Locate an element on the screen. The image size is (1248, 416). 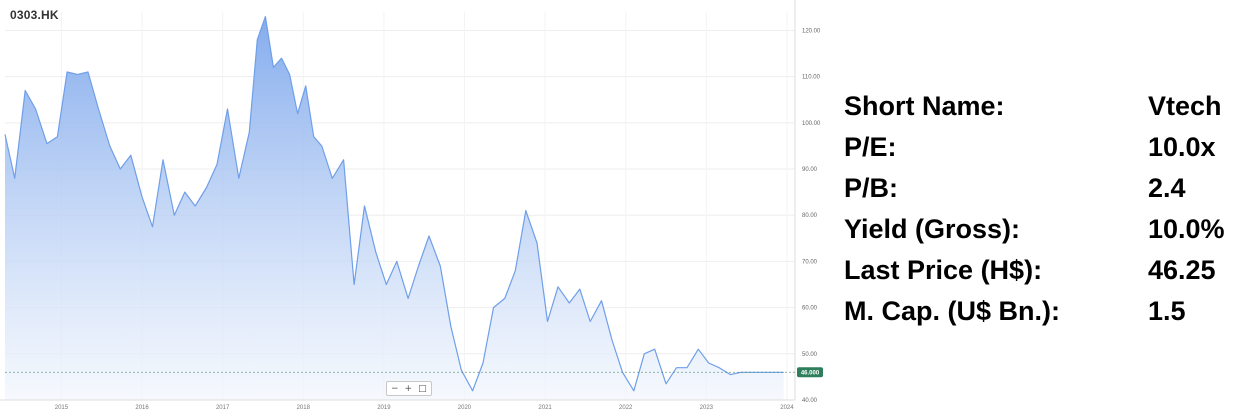
stat-value: 2.4 is located at coordinates (1167, 188).